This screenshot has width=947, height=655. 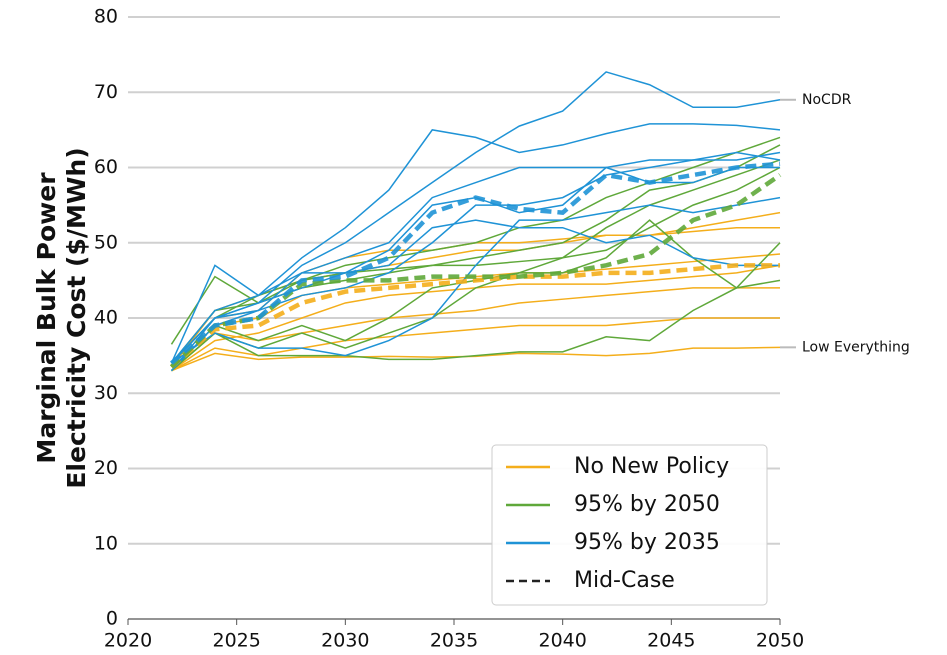 I want to click on annotation: Low Everything, so click(x=856, y=347).